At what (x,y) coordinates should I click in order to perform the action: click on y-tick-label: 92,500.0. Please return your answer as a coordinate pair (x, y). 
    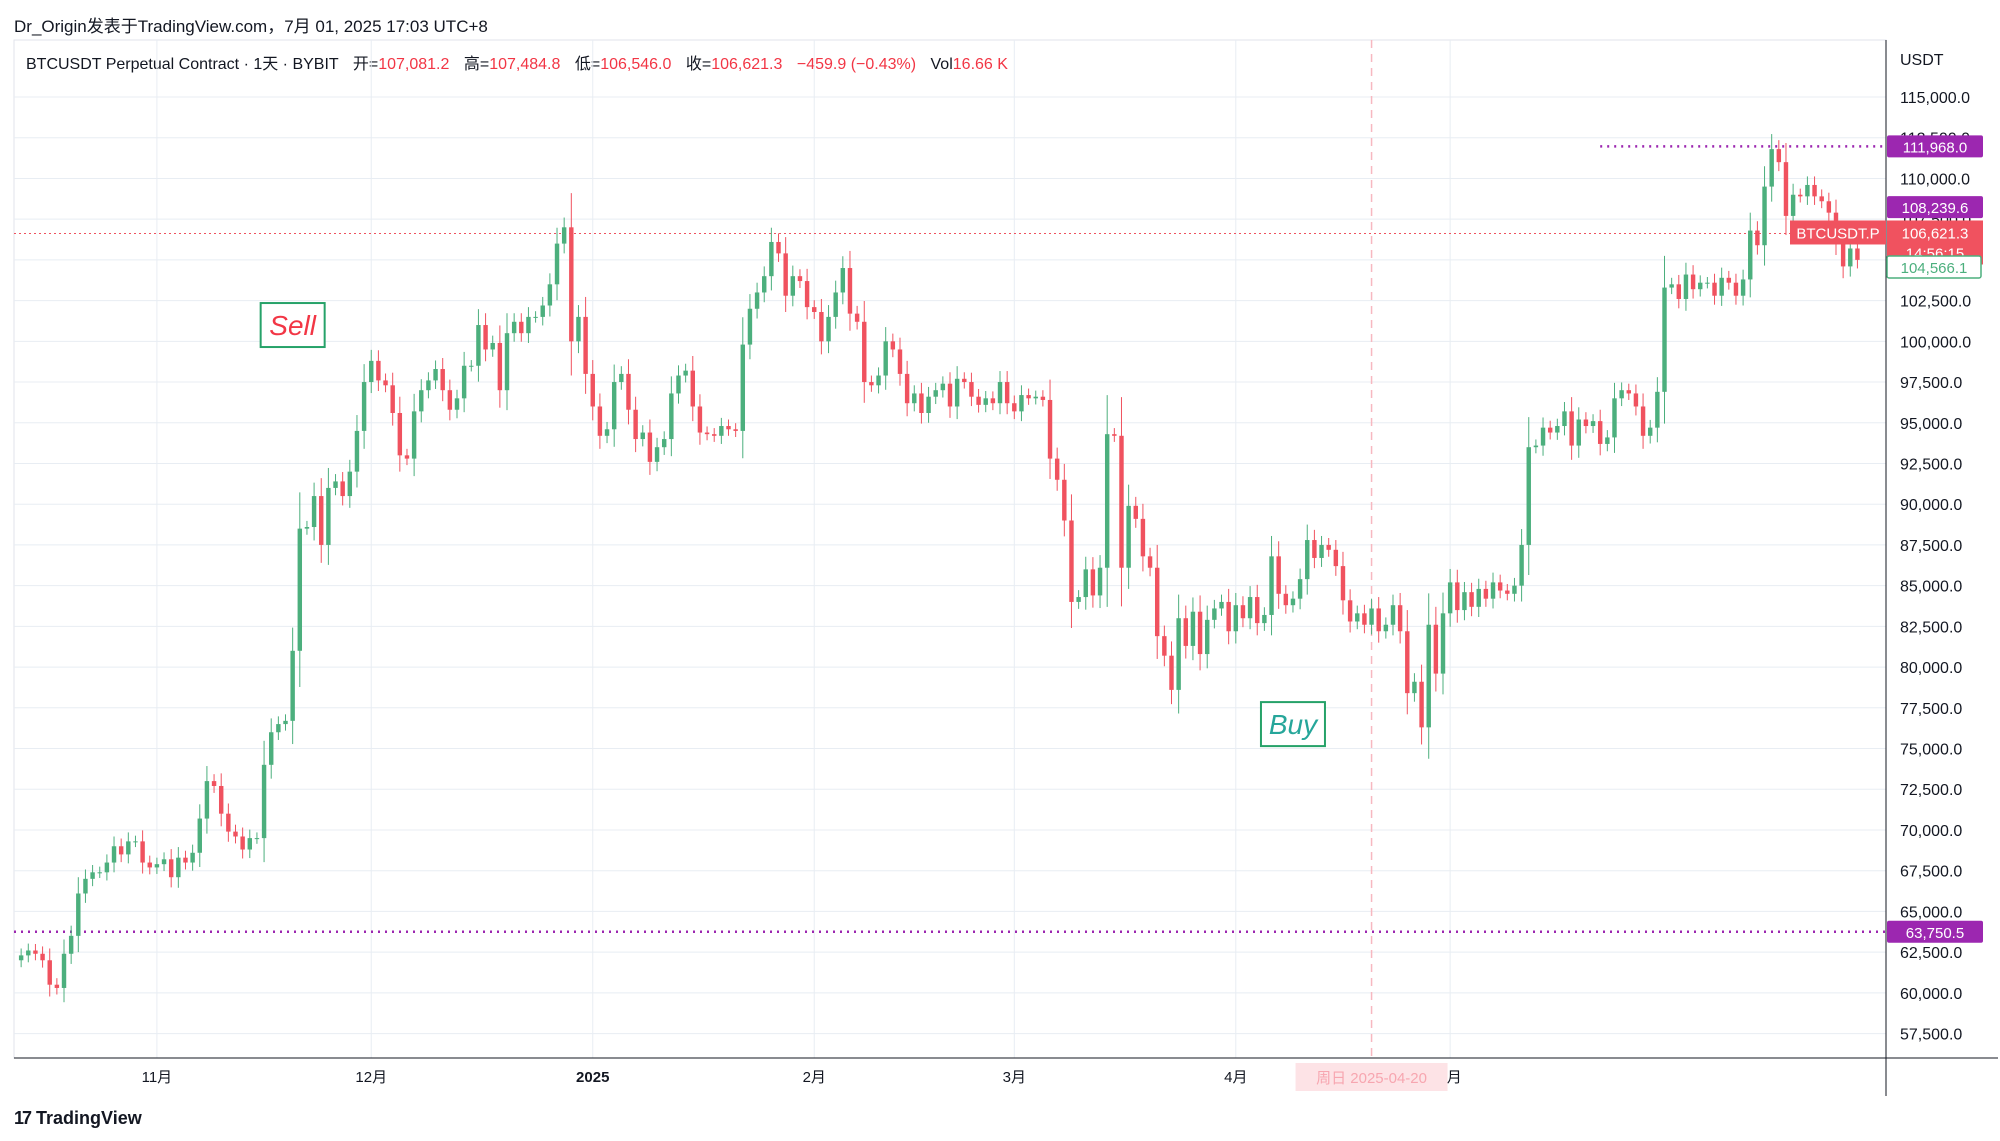
    Looking at the image, I should click on (1931, 464).